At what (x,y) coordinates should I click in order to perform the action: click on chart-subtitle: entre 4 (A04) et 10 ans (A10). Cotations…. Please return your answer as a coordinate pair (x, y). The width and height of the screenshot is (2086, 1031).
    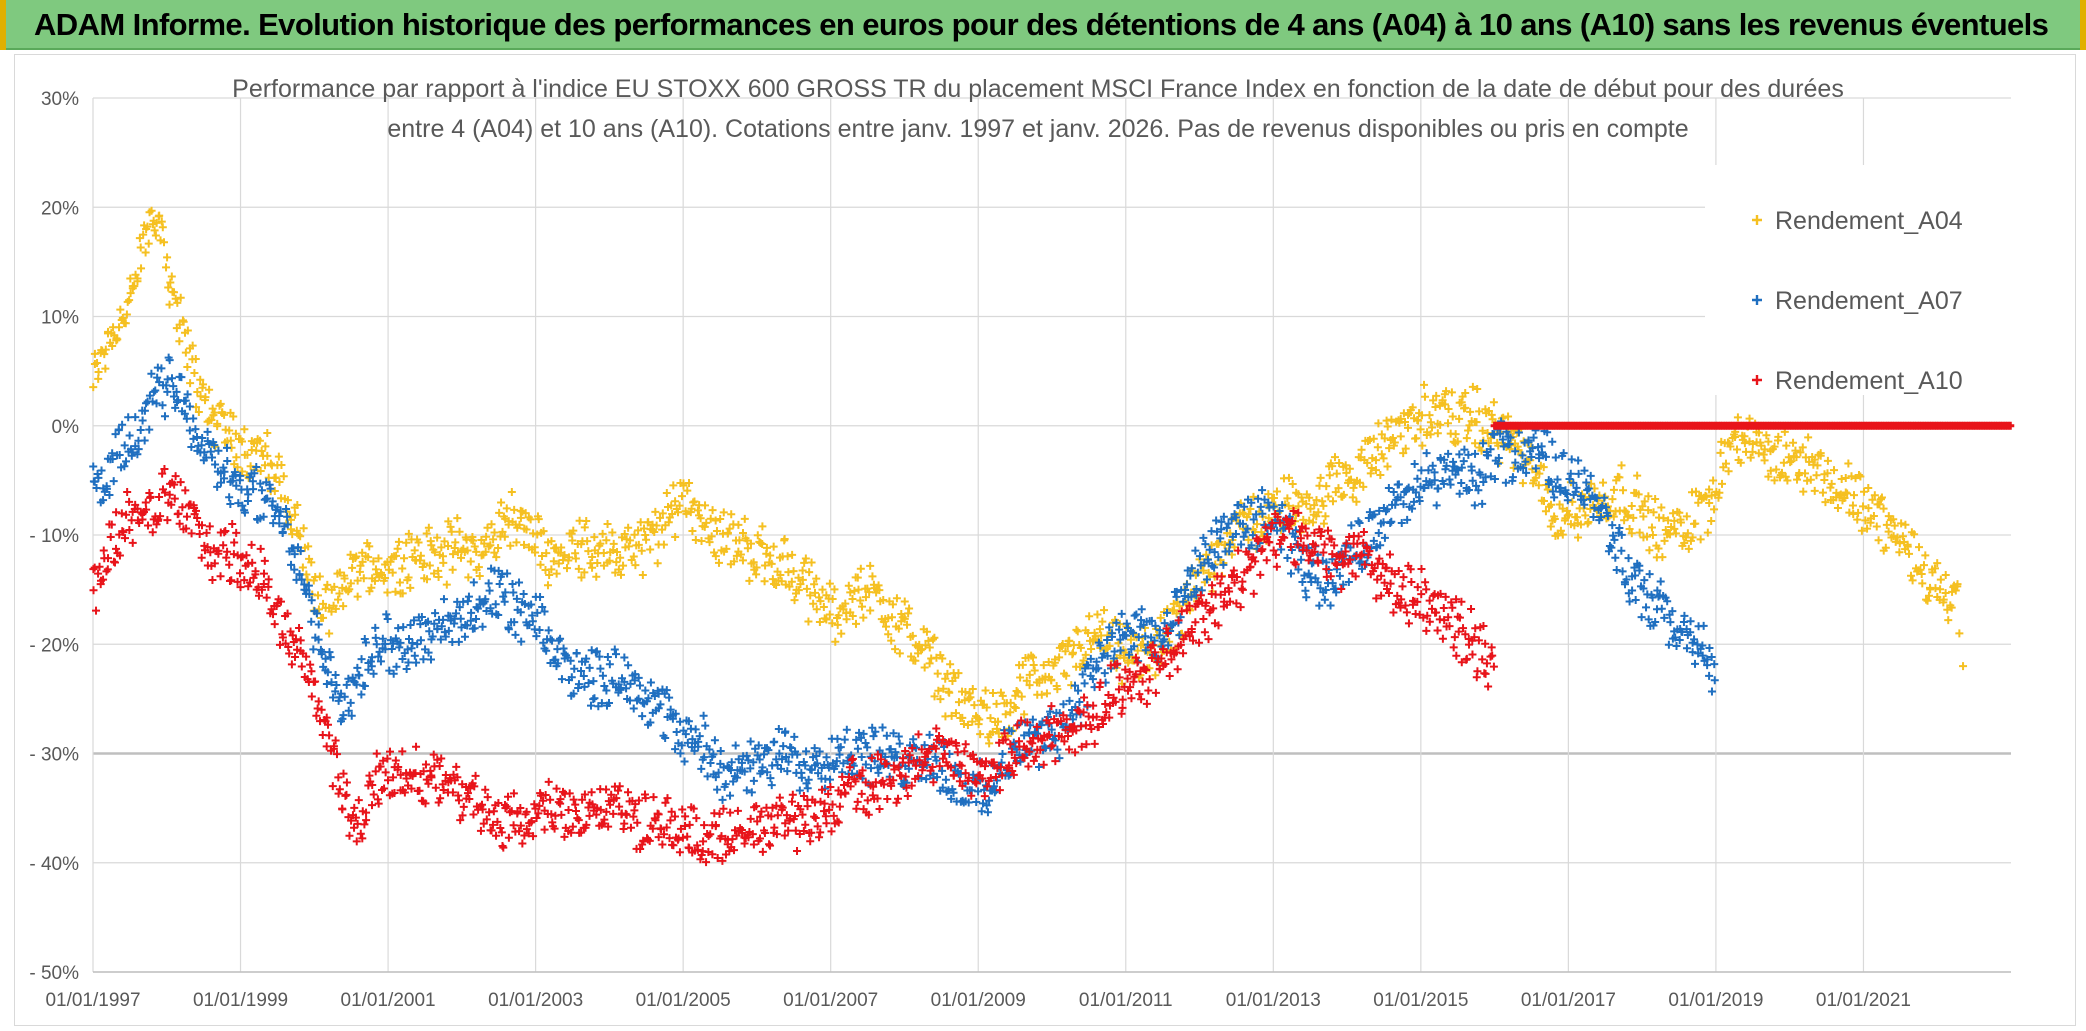
    Looking at the image, I should click on (1037, 129).